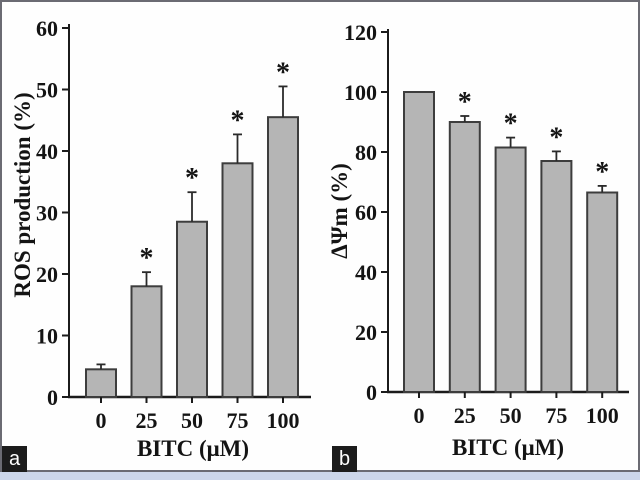 The image size is (640, 480). Describe the element at coordinates (14, 459) in the screenshot. I see `panel-label-a: a` at that location.